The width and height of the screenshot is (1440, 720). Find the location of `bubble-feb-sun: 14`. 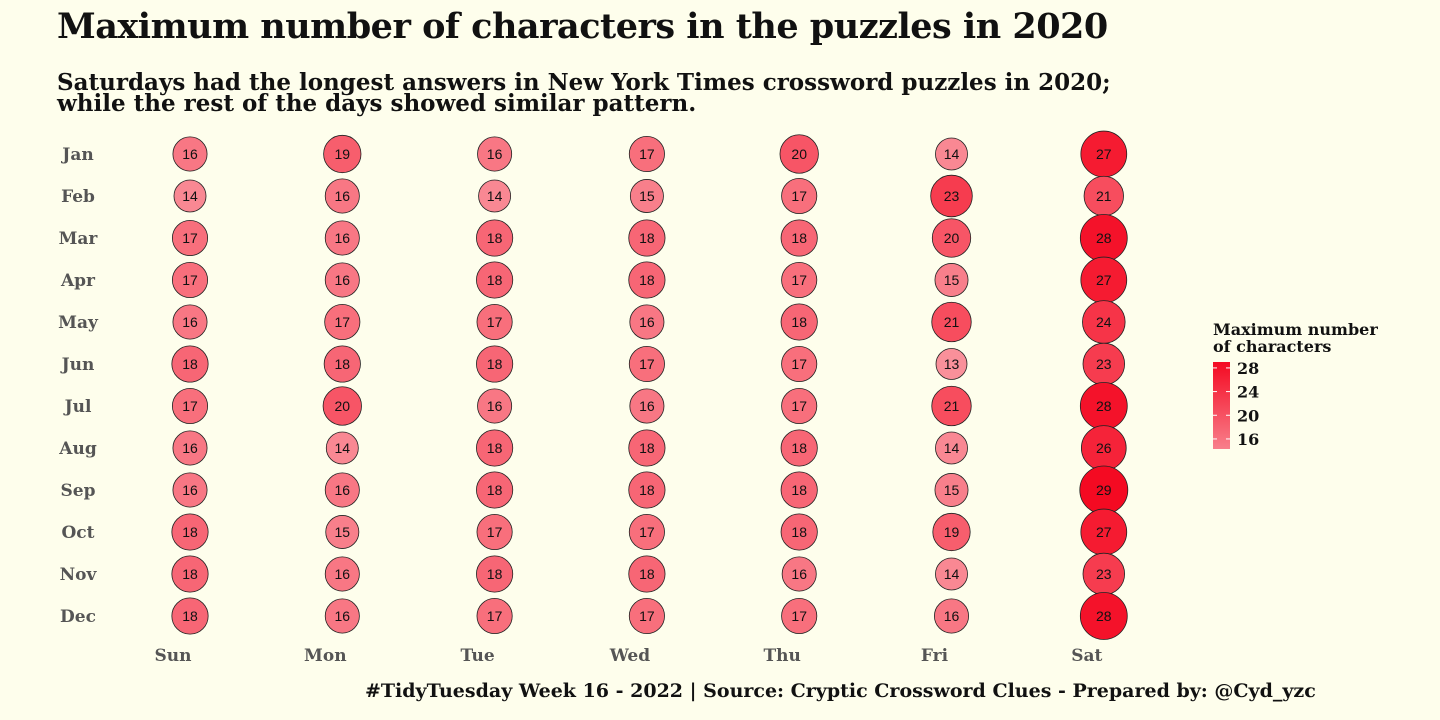

bubble-feb-sun: 14 is located at coordinates (190, 196).